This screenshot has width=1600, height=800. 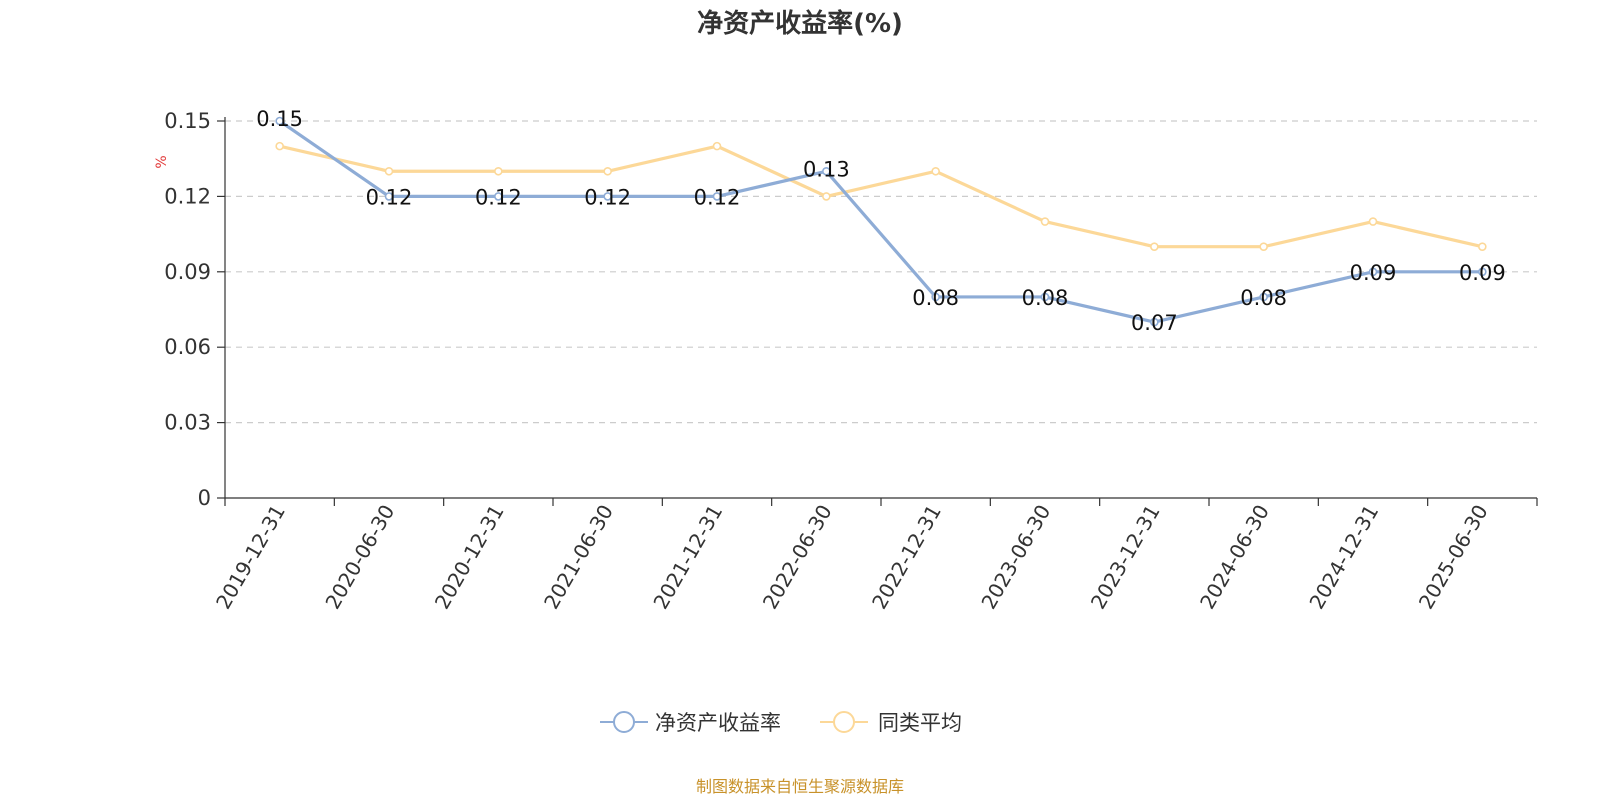 What do you see at coordinates (187, 121) in the screenshot?
I see `y-tick-label: 0.15` at bounding box center [187, 121].